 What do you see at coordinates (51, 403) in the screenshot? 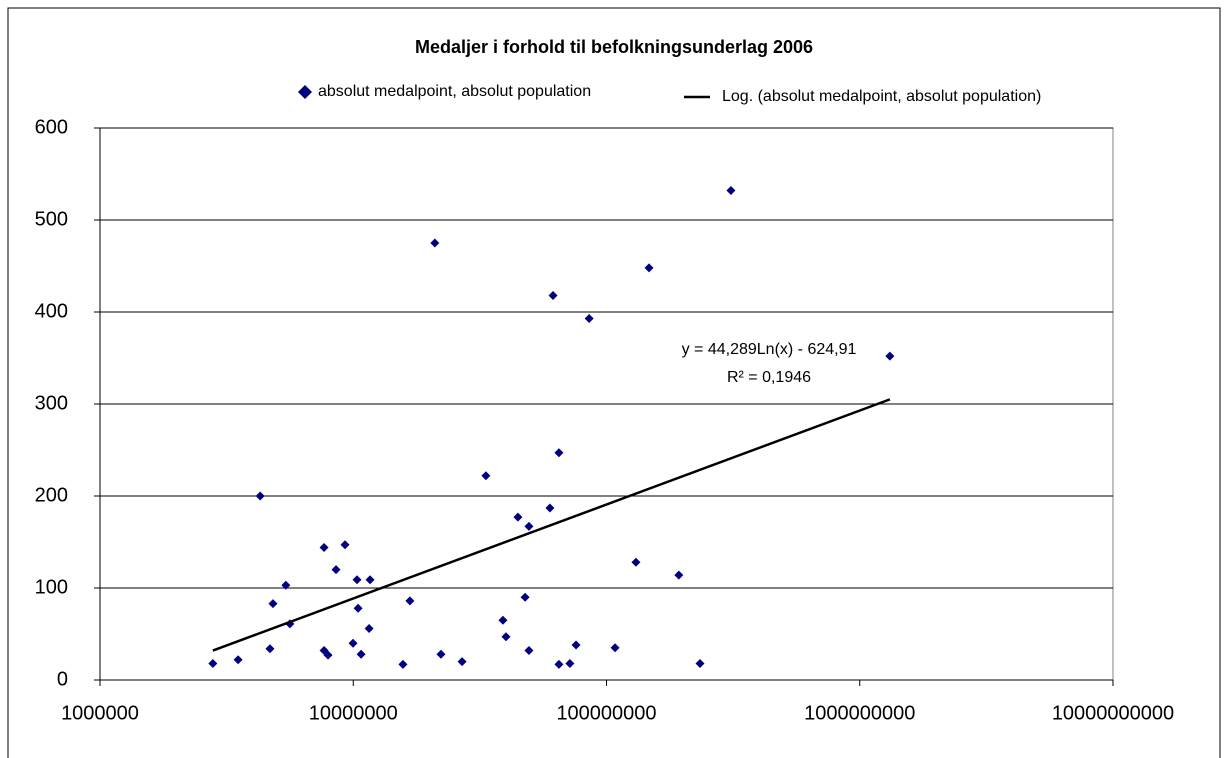
I see `y-tick-label: 300` at bounding box center [51, 403].